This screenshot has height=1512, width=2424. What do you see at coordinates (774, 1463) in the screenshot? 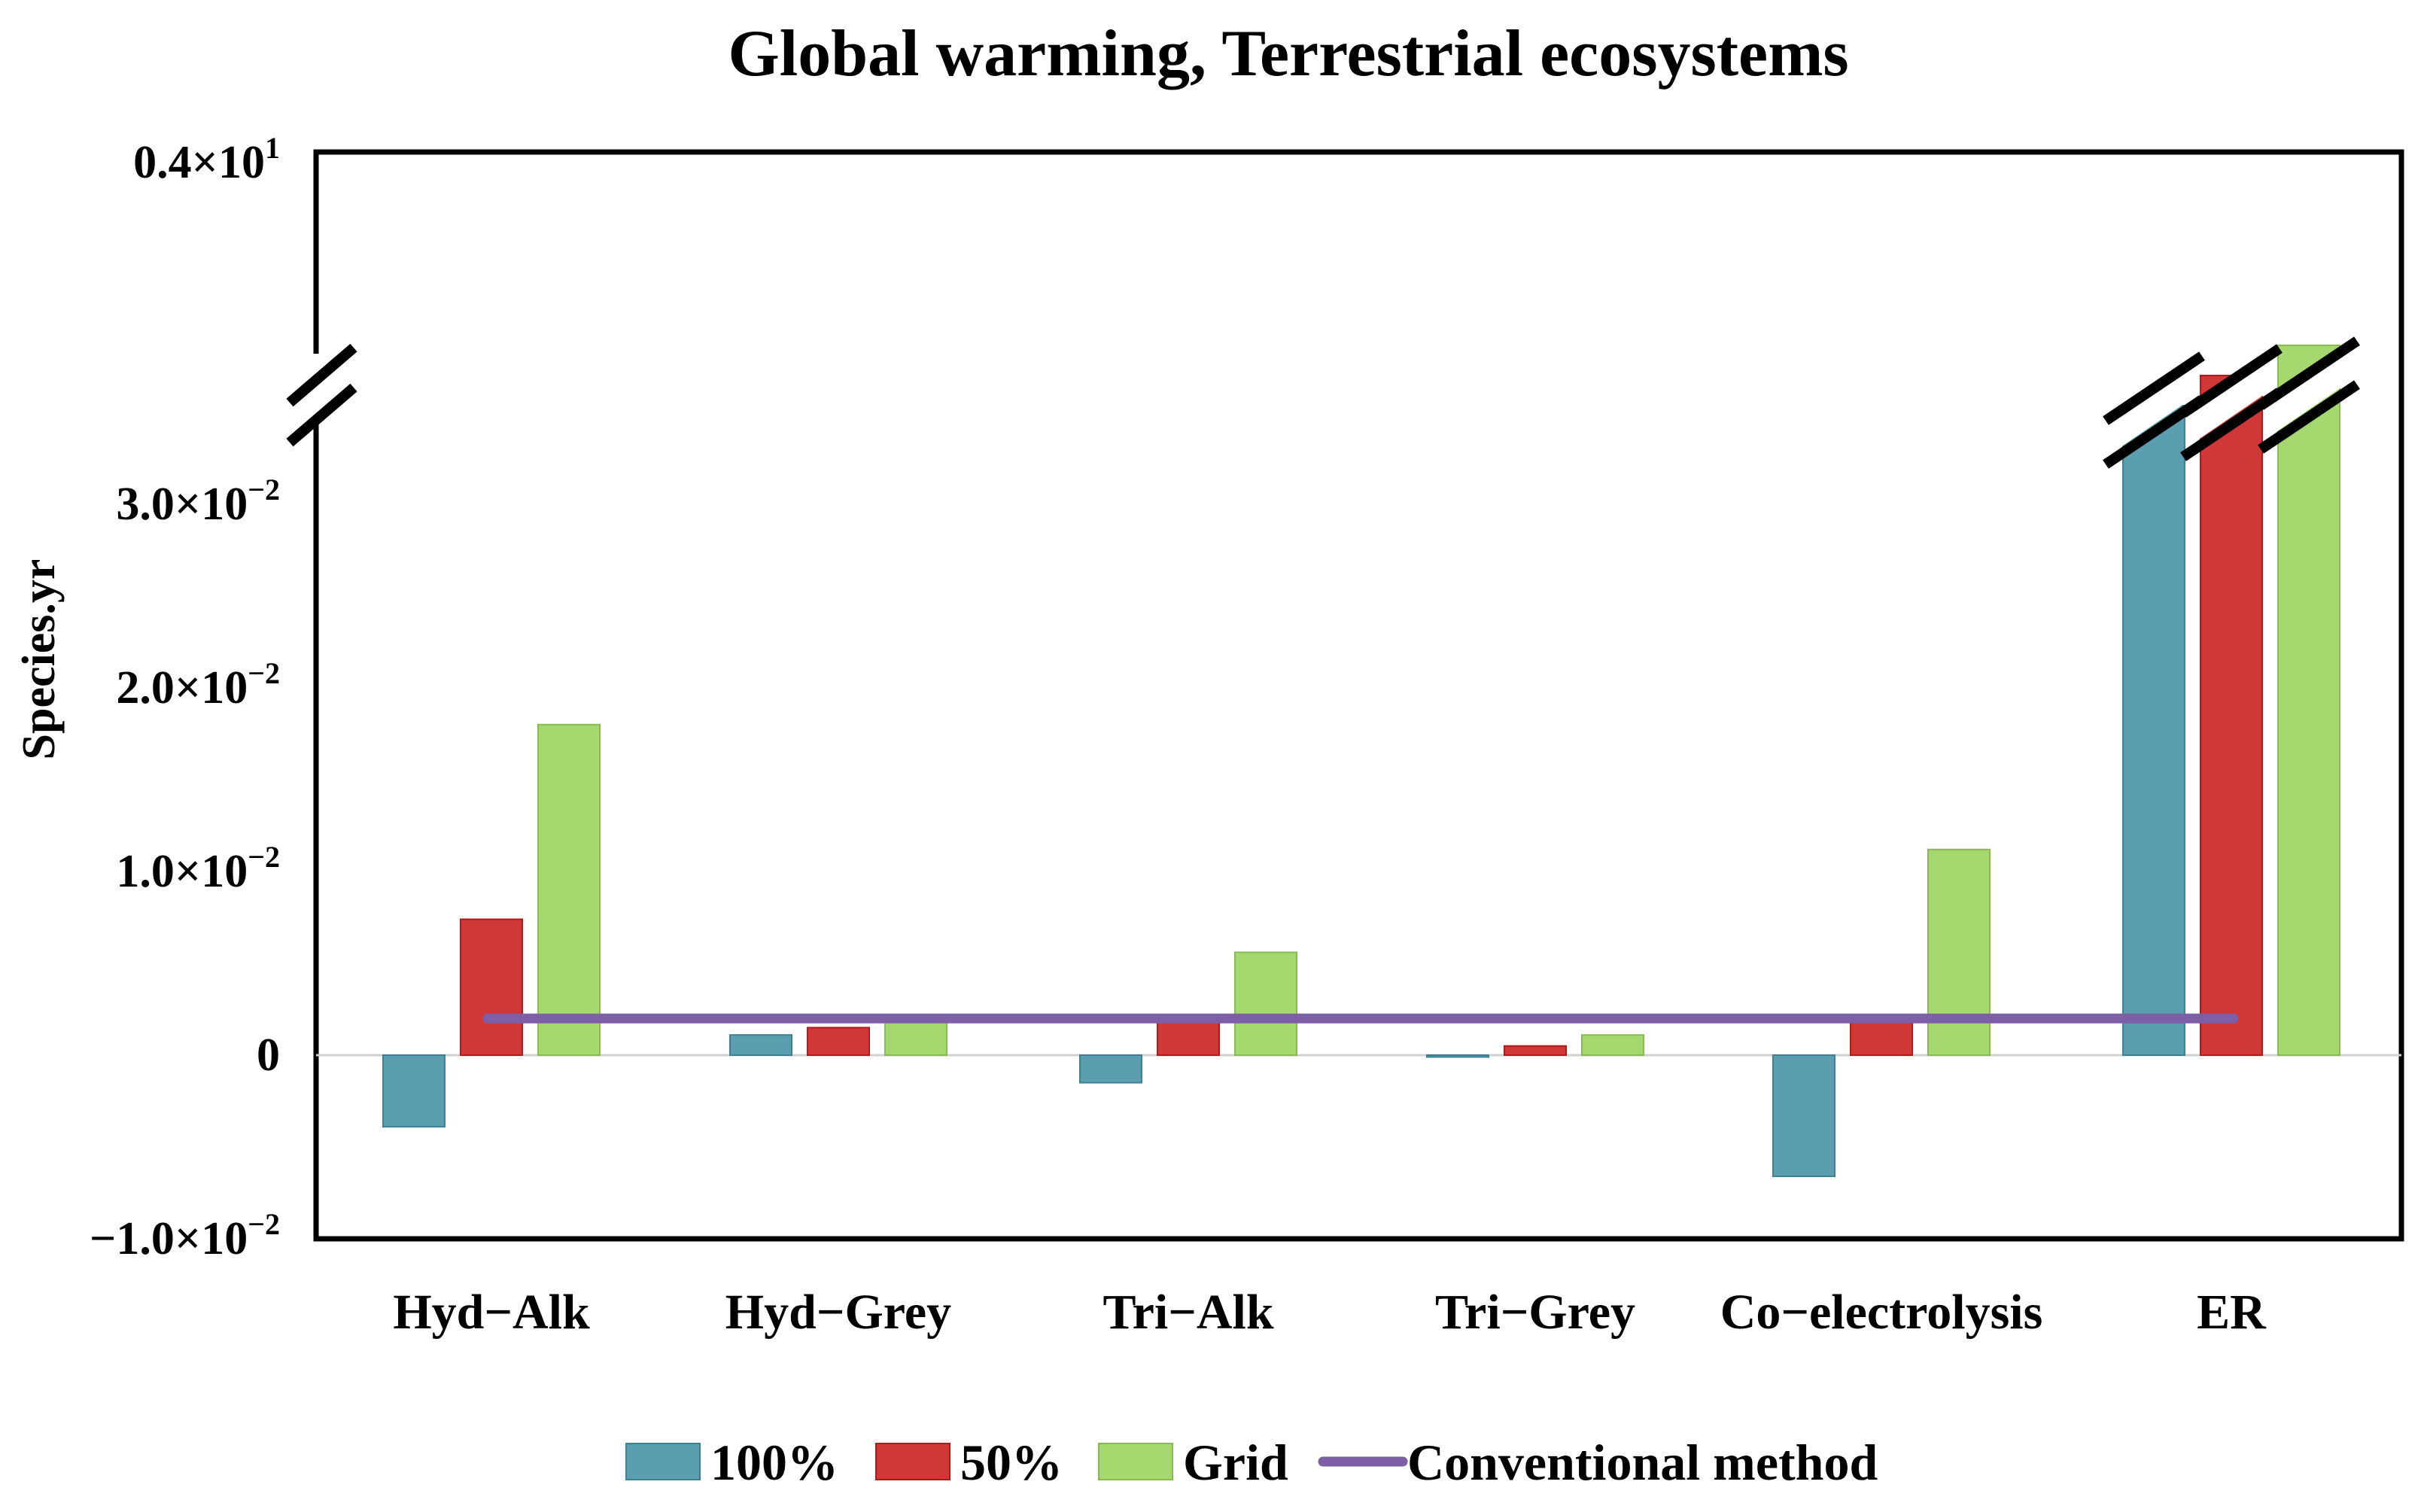
I see `legend-label-100pct: 100%` at bounding box center [774, 1463].